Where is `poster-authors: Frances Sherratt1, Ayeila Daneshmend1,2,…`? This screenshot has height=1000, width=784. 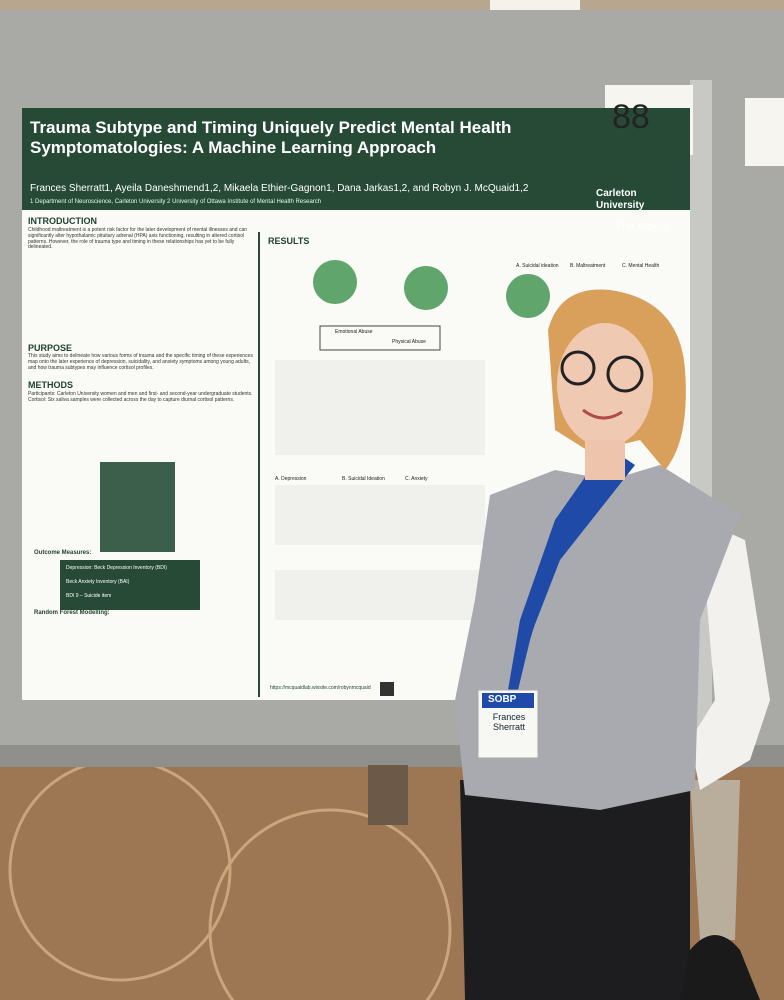 poster-authors: Frances Sherratt1, Ayeila Daneshmend1,2,… is located at coordinates (279, 188).